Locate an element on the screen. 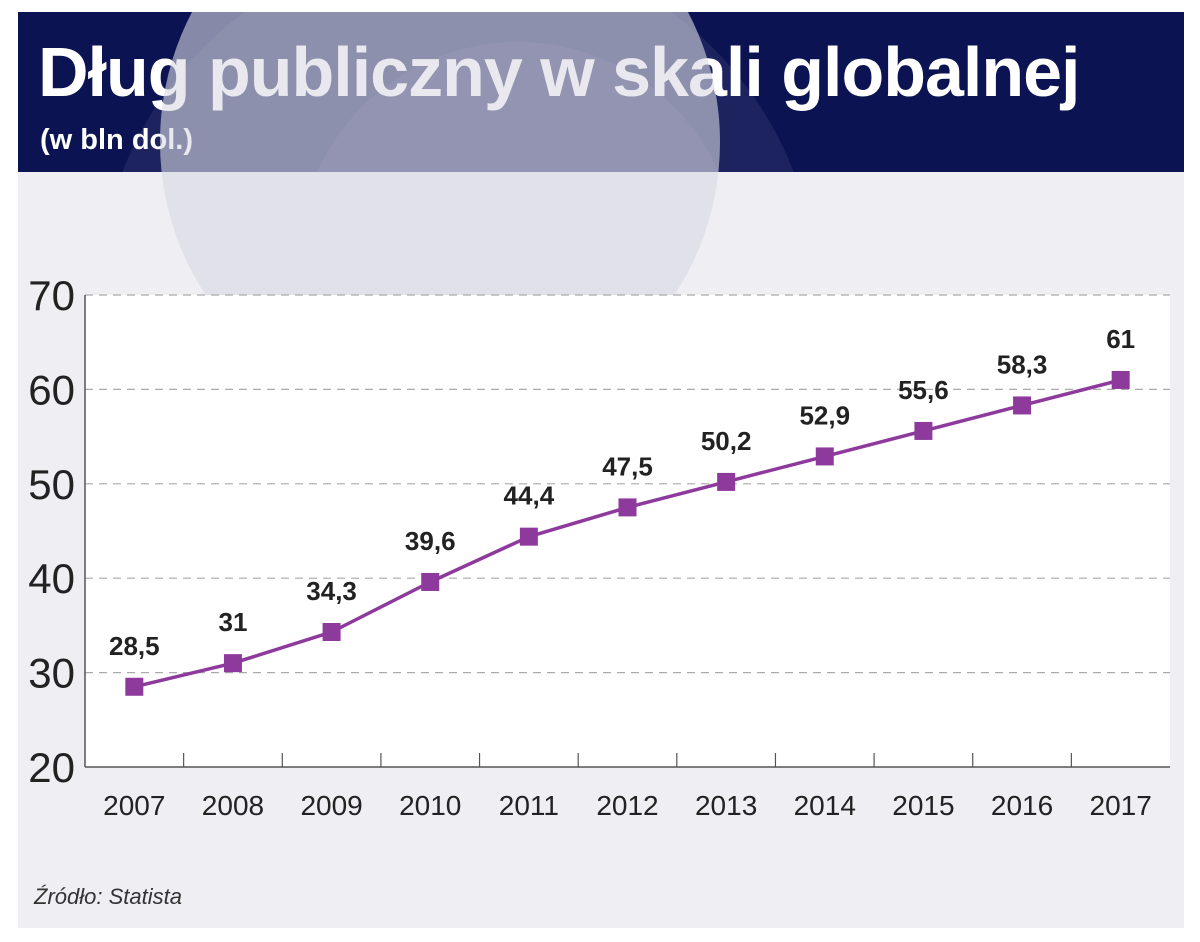  data-label: 39,6 is located at coordinates (430, 541).